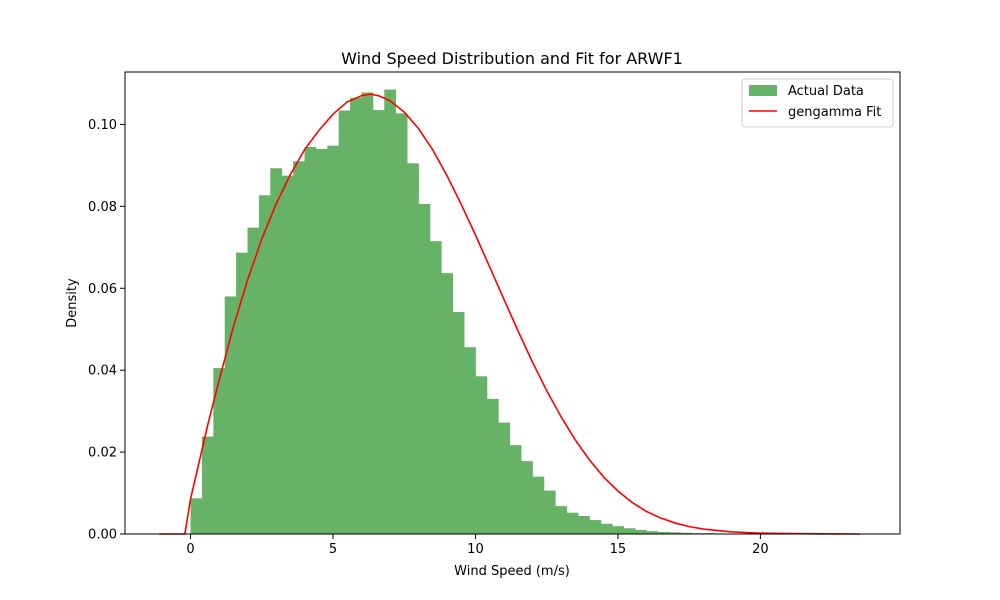 Image resolution: width=1000 pixels, height=600 pixels. What do you see at coordinates (102, 371) in the screenshot?
I see `y-tick-label: 0.04` at bounding box center [102, 371].